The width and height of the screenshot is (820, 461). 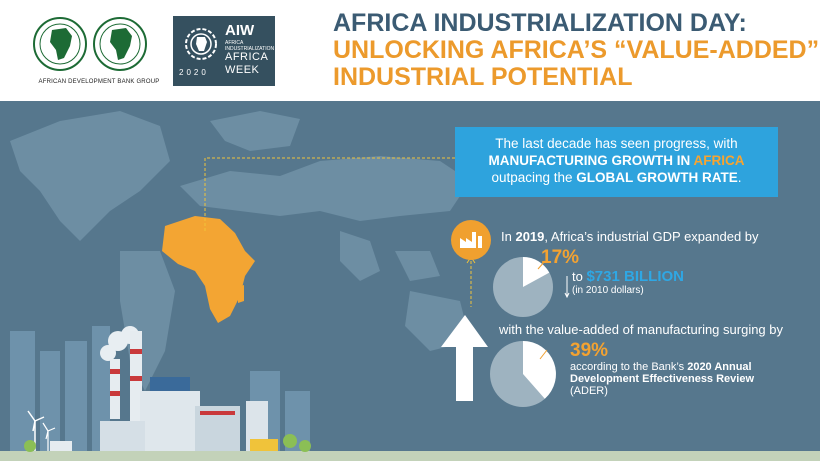 I want to click on stat1-amount: $731 BILLION, so click(x=635, y=276).